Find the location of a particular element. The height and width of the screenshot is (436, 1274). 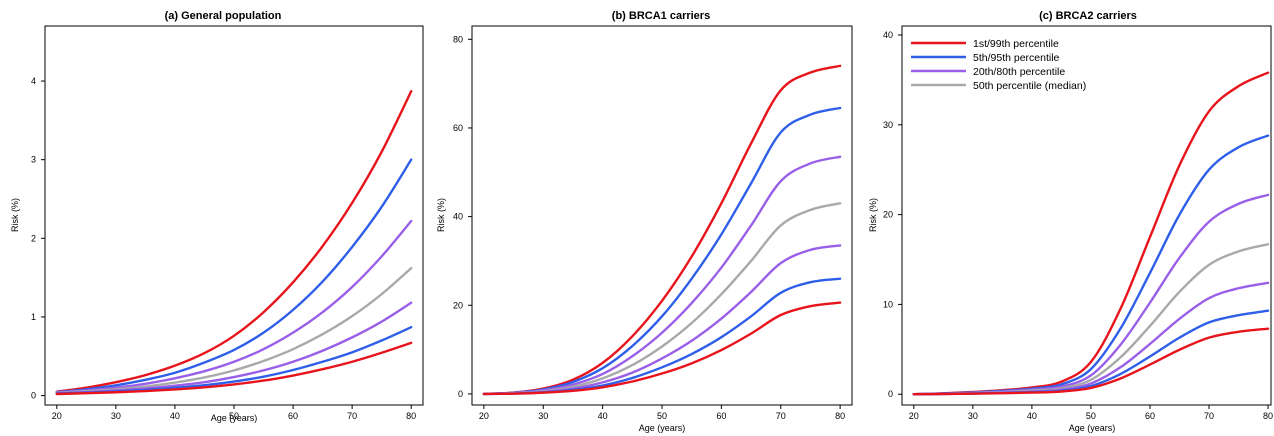

panel-a-x-tick-label: 60 is located at coordinates (293, 416).